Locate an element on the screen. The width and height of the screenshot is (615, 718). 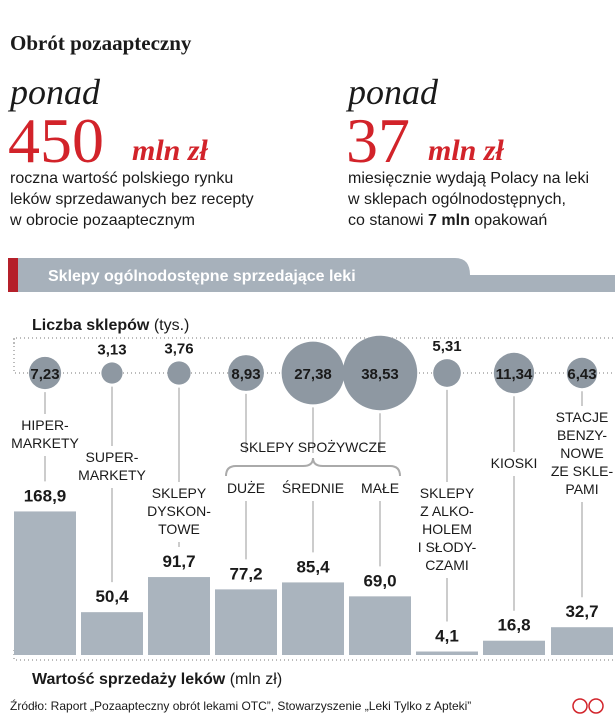
bubble-label: 11,34 is located at coordinates (514, 374).